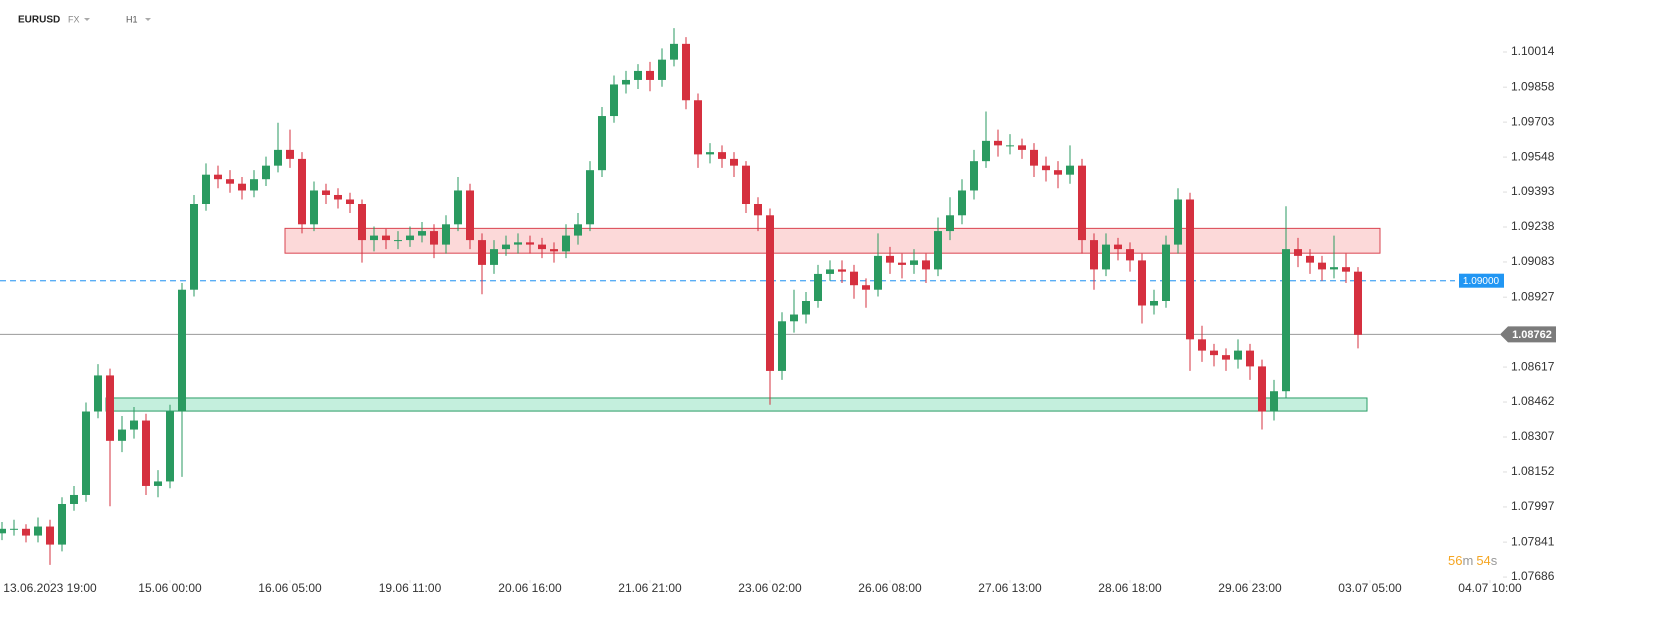  Describe the element at coordinates (1533, 51) in the screenshot. I see `y-tick-label: 1.10014` at that location.